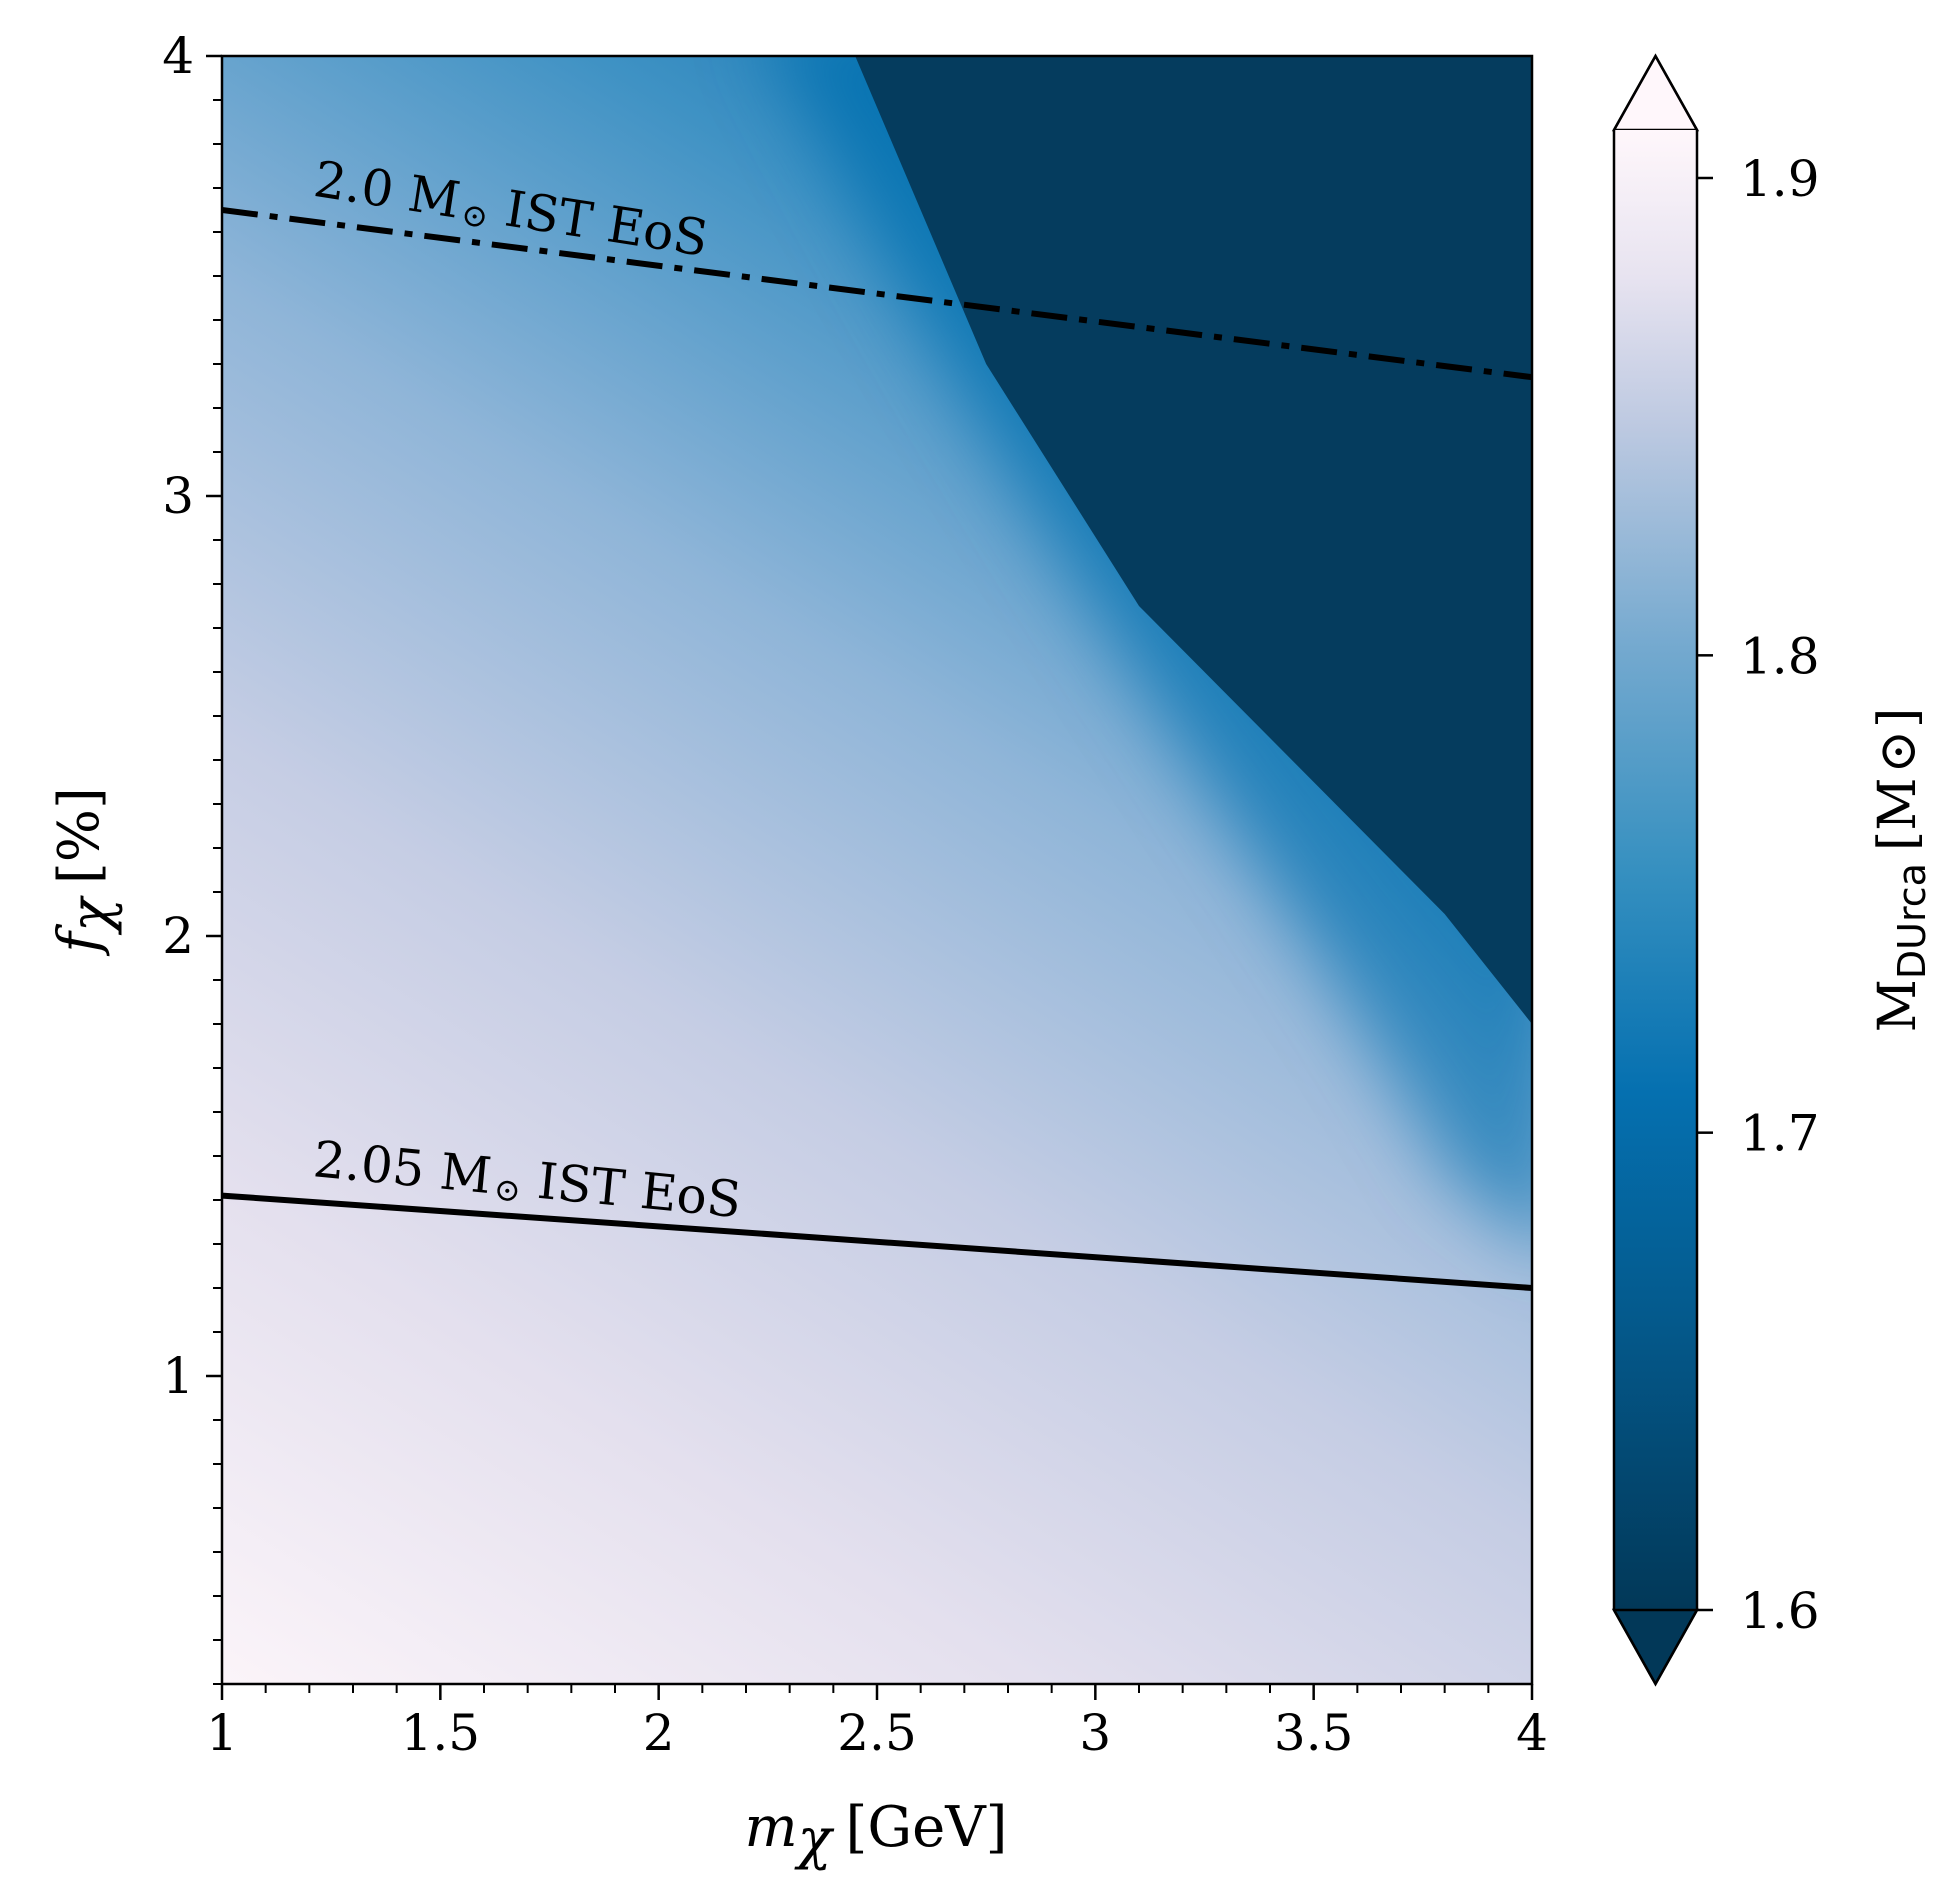 The image size is (1948, 1894). I want to click on x-tick-label: 1.5, so click(441, 1733).